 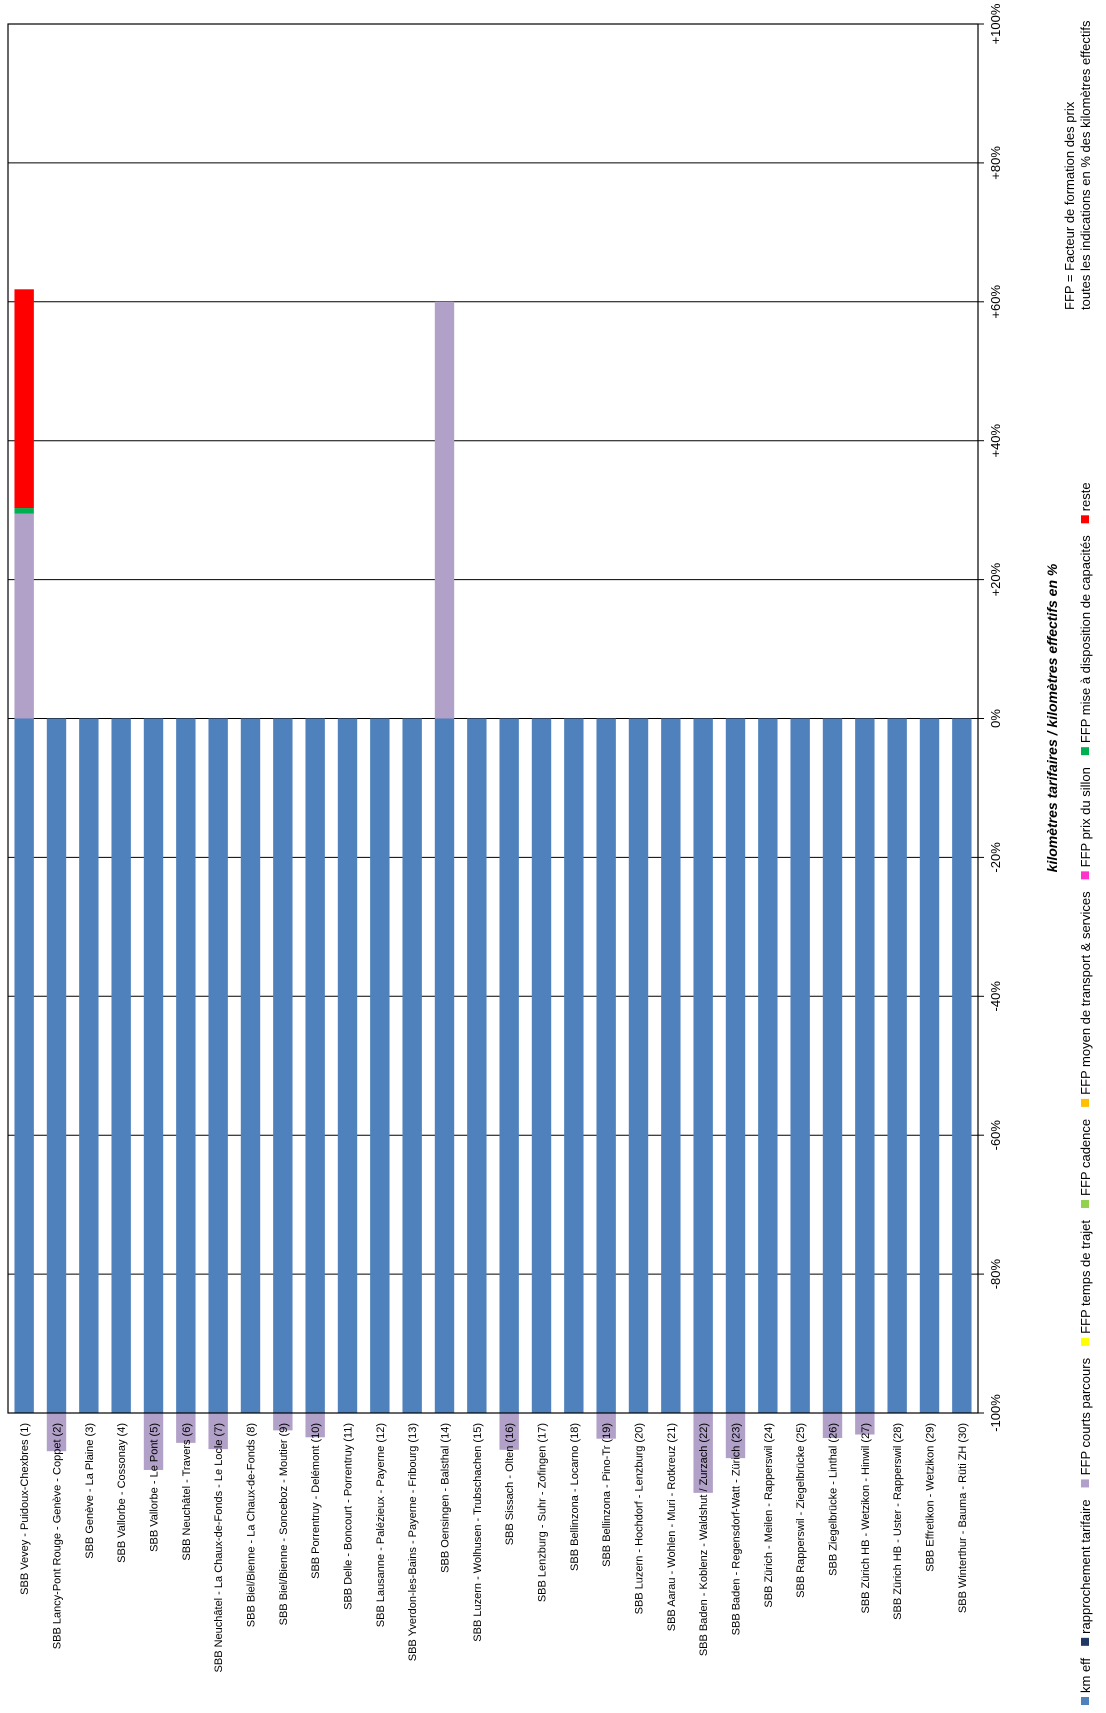 I want to click on category-label: SBB Zürich HB - Uster - Rapperswil (28), so click(x=898, y=1521).